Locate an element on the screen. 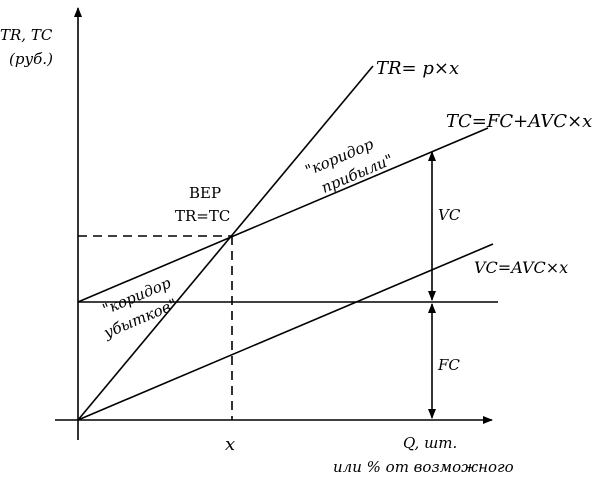 The height and width of the screenshot is (480, 609). tr-line-label: TR= p×x is located at coordinates (417, 68).